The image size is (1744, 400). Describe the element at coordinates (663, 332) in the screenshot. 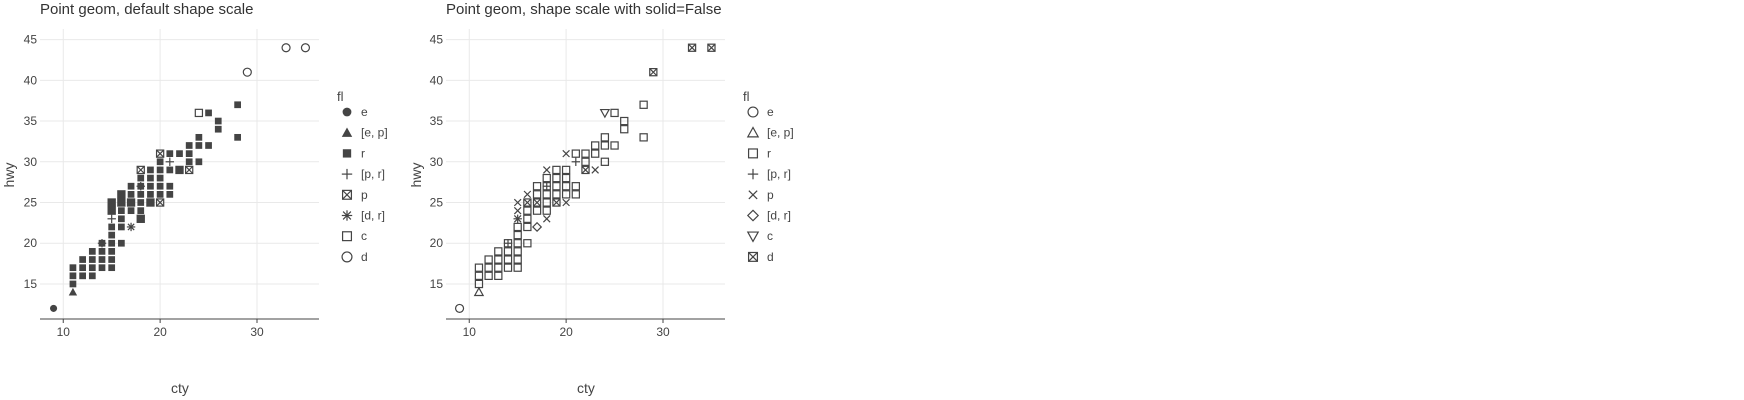

I see `x-tick-label: 30` at that location.